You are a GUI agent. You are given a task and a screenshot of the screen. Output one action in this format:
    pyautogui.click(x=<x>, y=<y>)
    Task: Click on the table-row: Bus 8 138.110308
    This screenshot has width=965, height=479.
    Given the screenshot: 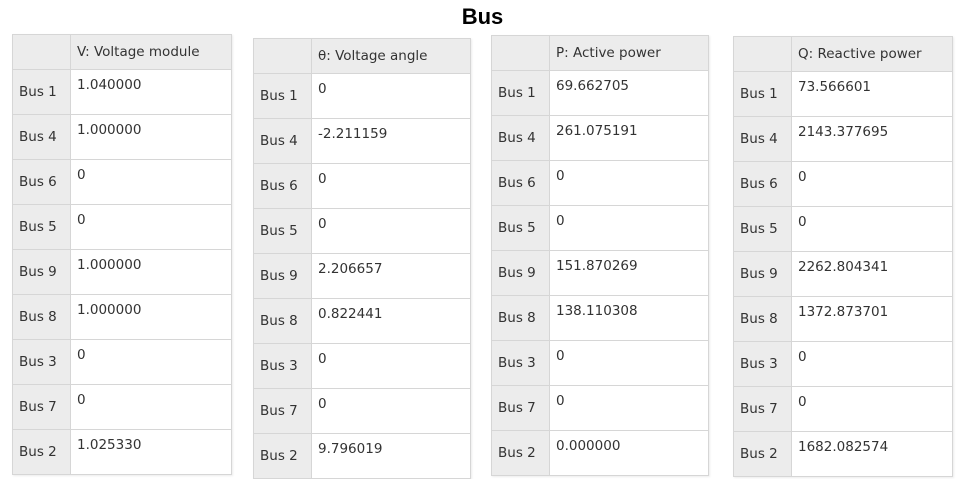 What is the action you would take?
    pyautogui.click(x=600, y=318)
    